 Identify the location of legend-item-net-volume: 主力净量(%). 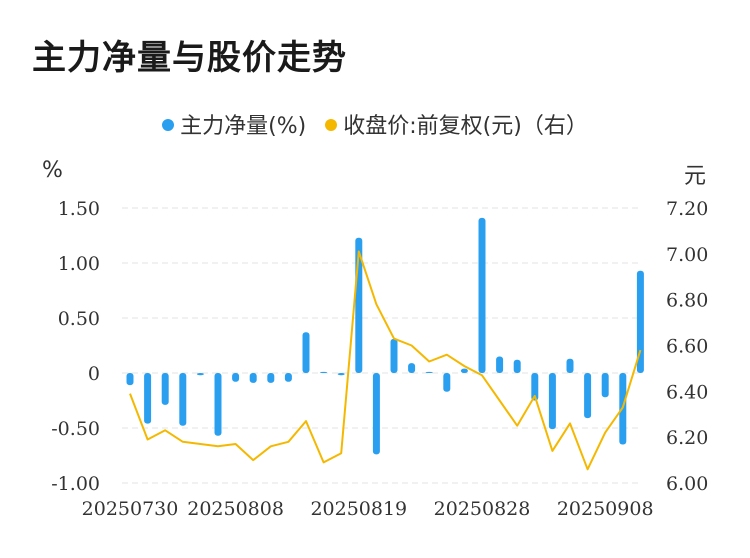
(234, 124).